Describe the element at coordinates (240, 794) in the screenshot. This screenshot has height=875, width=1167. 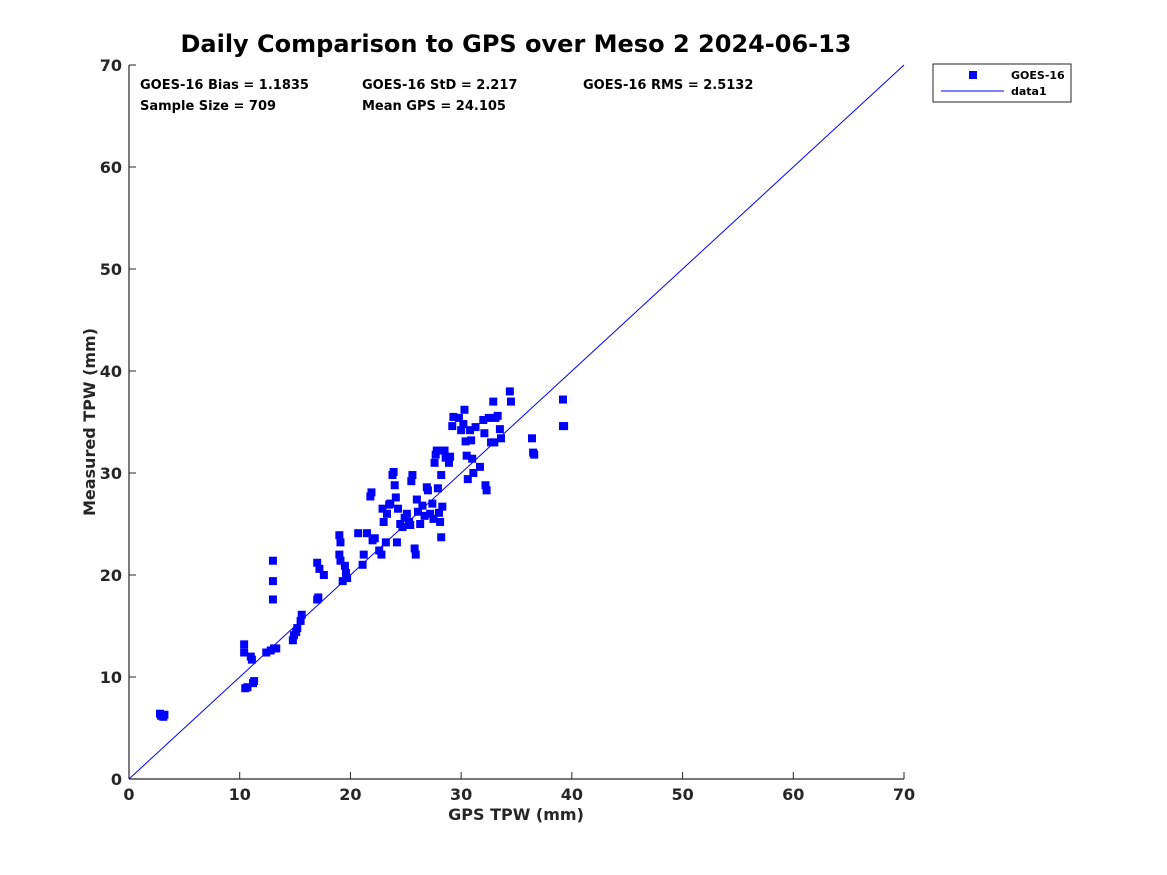
I see `x-tick-label: 10` at that location.